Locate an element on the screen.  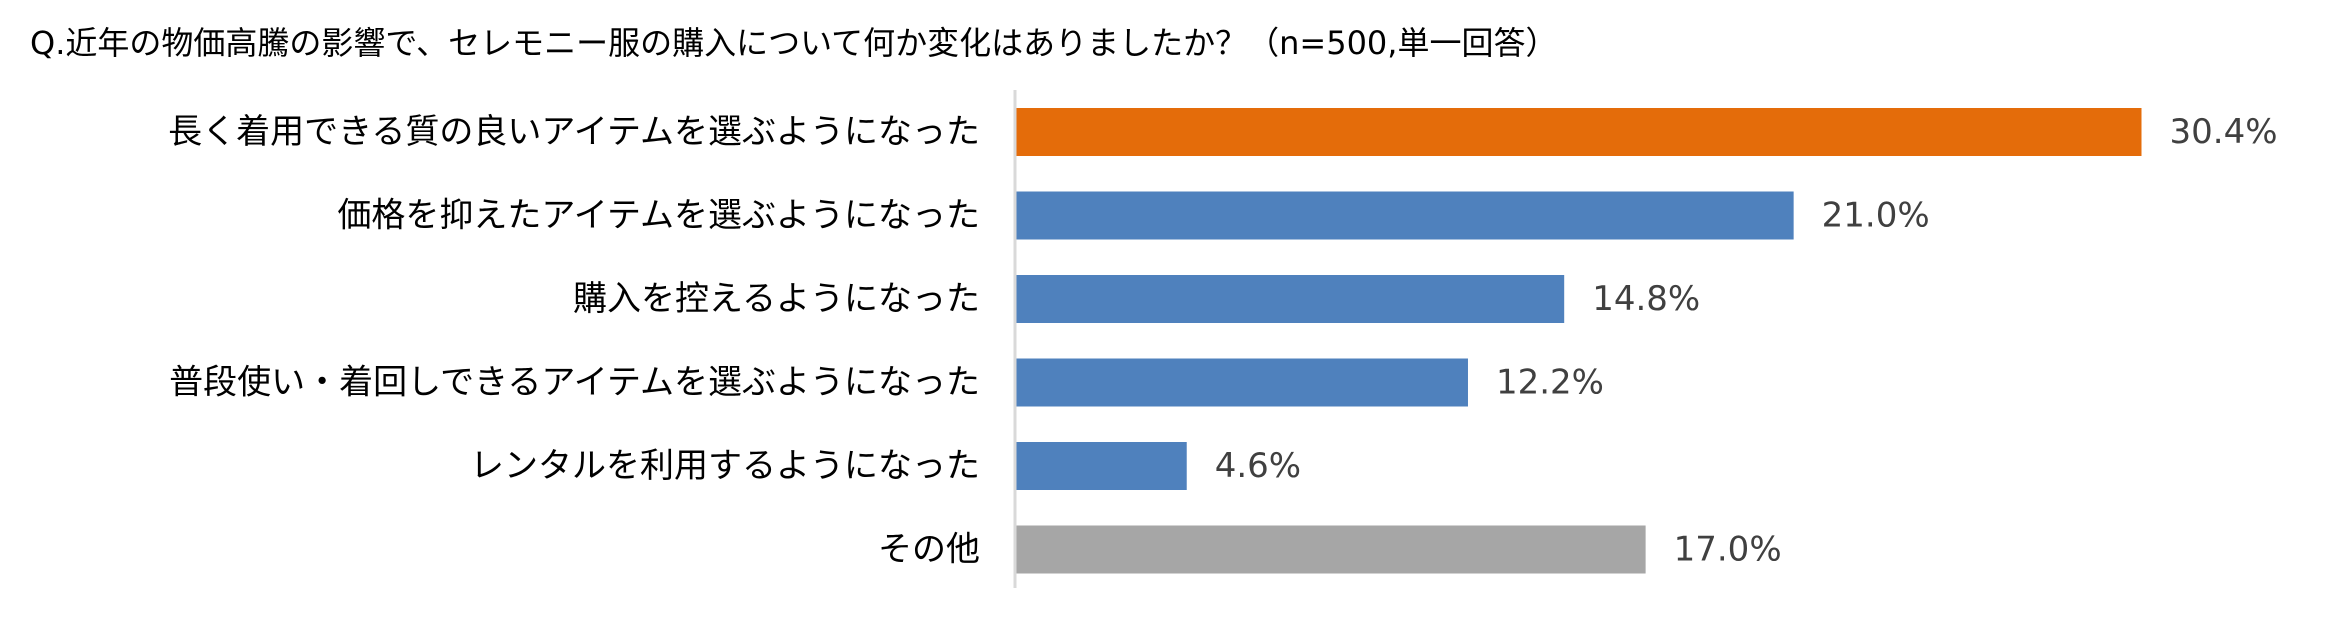
category-label-0: 長く着用できる質の良いアイテムを選ぶようになった is located at coordinates (574, 132).